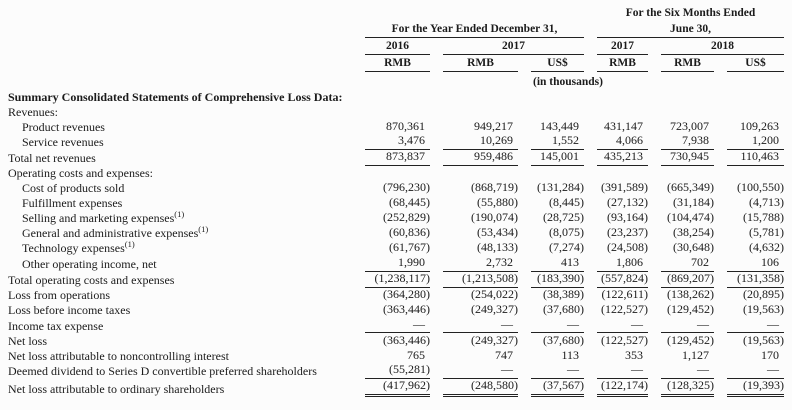  I want to click on cell-value: 765, so click(416, 354).